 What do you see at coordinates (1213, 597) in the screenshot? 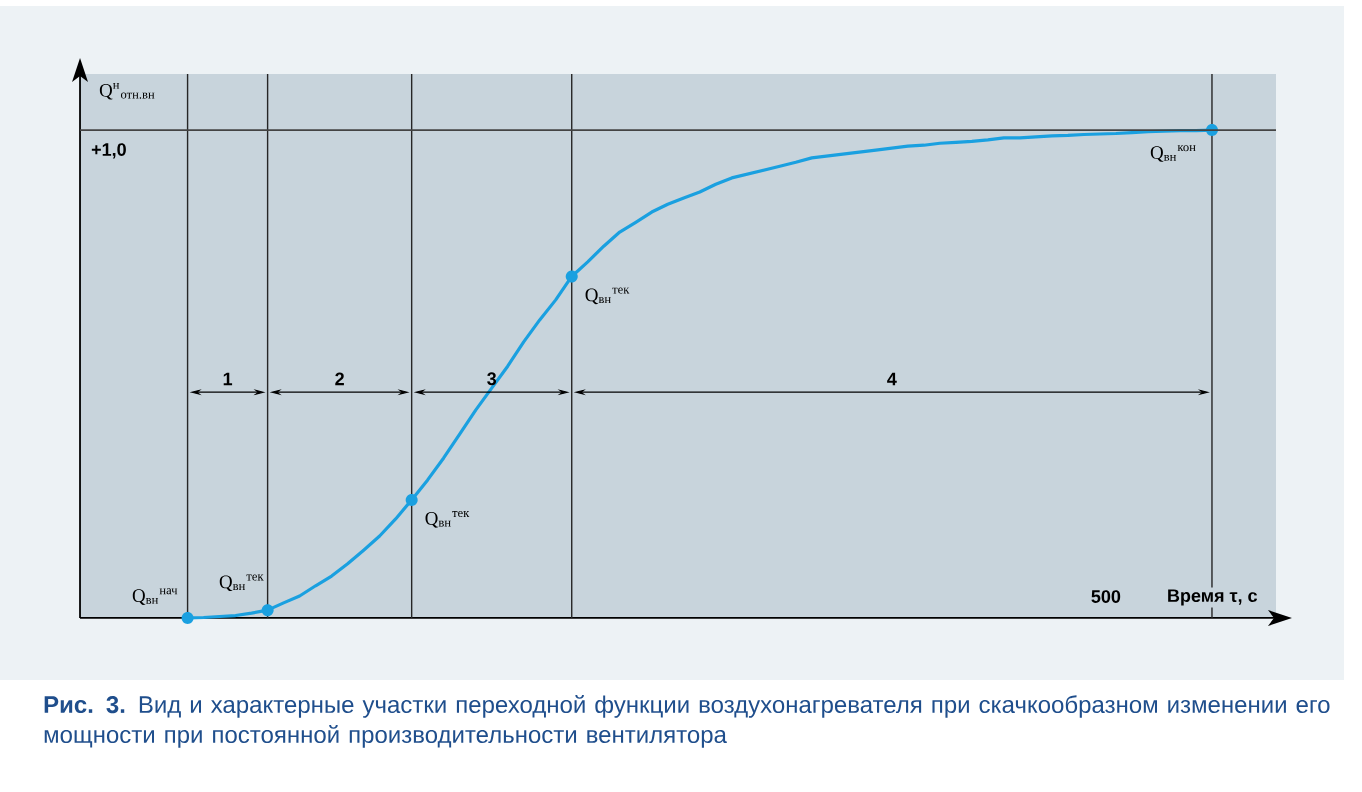
I see `x-axis-title: Время τ, с` at bounding box center [1213, 597].